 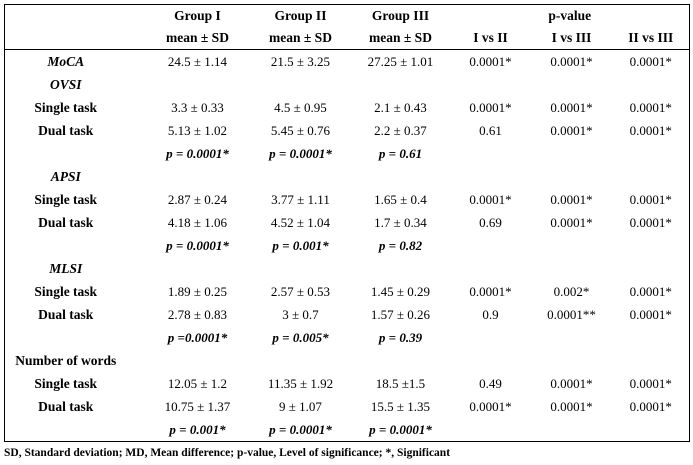 What do you see at coordinates (571, 314) in the screenshot?
I see `data-cell: 0.0001**` at bounding box center [571, 314].